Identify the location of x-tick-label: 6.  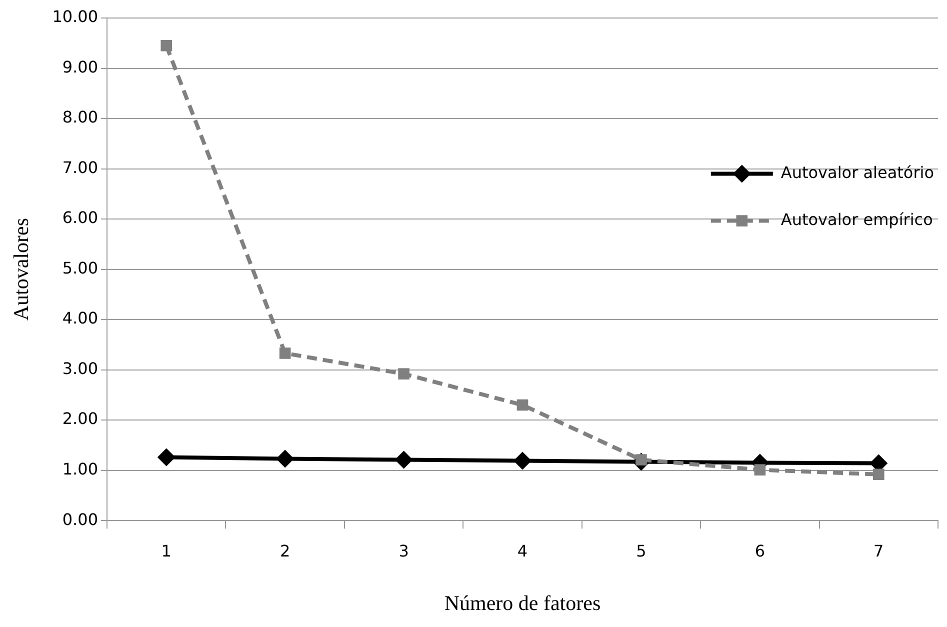
(760, 550).